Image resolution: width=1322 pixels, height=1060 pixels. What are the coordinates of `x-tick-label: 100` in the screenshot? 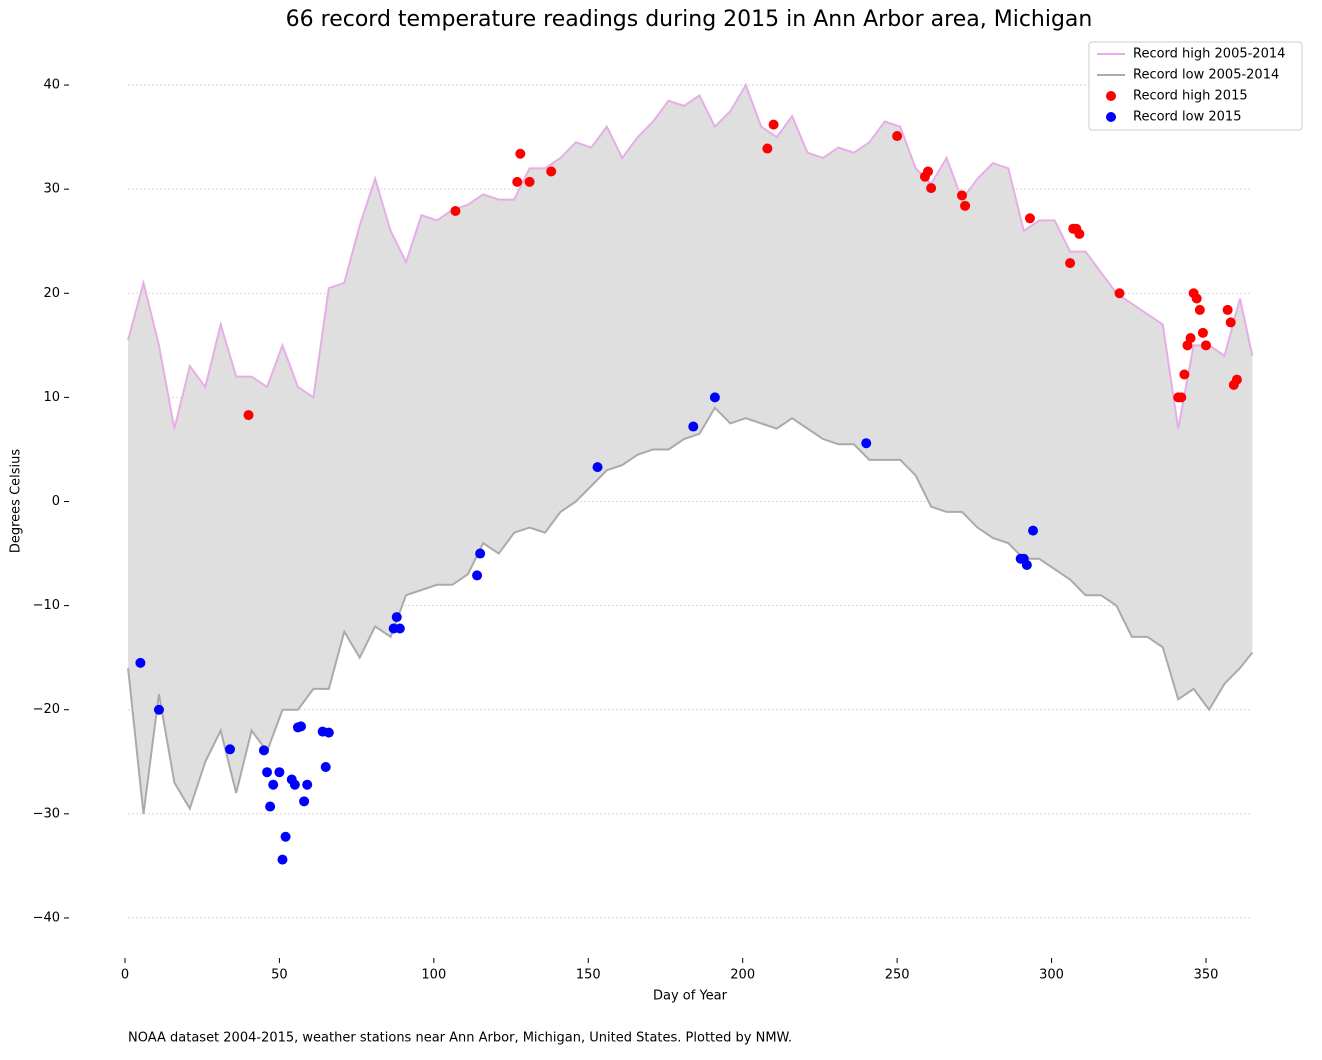 It's located at (433, 975).